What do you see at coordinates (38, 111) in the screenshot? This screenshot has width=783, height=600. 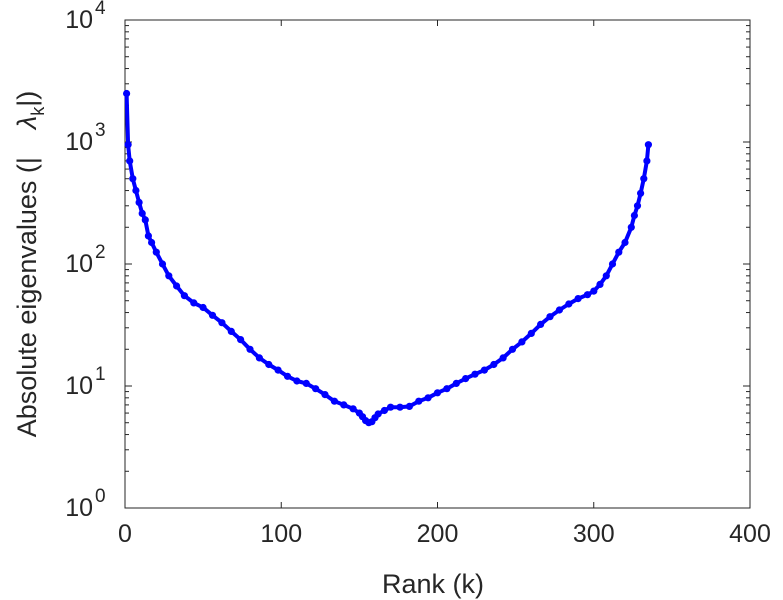 I see `y-axis-label-subscript: k` at bounding box center [38, 111].